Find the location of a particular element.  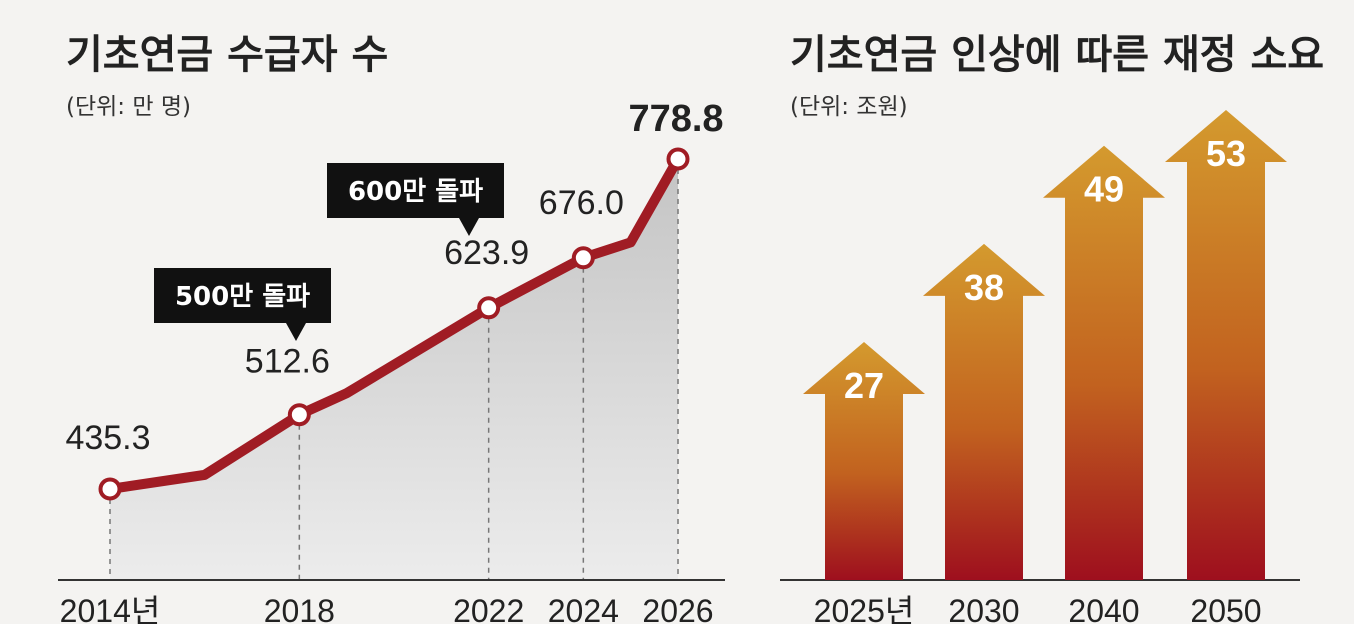

point-marker-2014 is located at coordinates (110, 489).